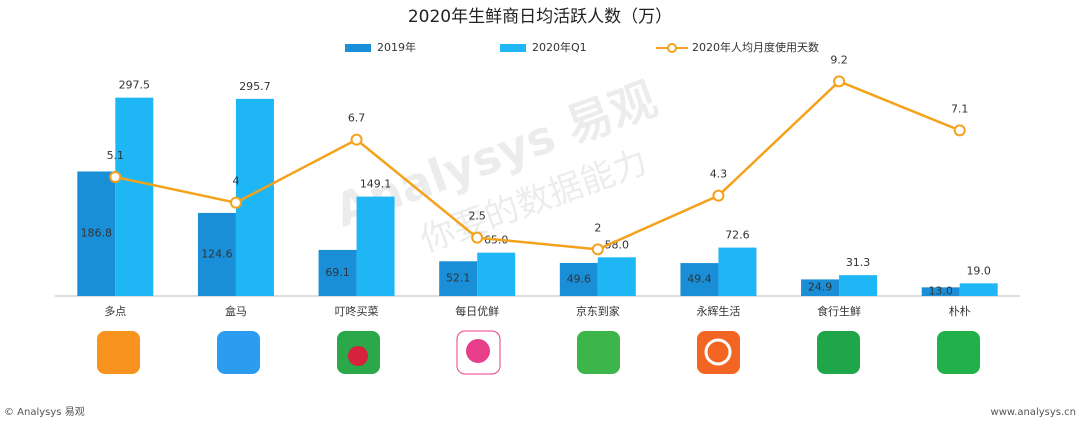  What do you see at coordinates (839, 311) in the screenshot?
I see `x-tick-label: 食行生鲜` at bounding box center [839, 311].